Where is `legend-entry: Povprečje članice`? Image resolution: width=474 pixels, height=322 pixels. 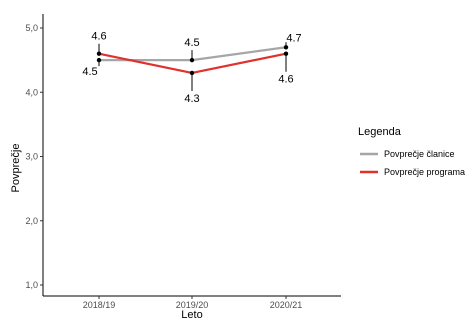 legend-entry: Povprečje članice is located at coordinates (419, 154).